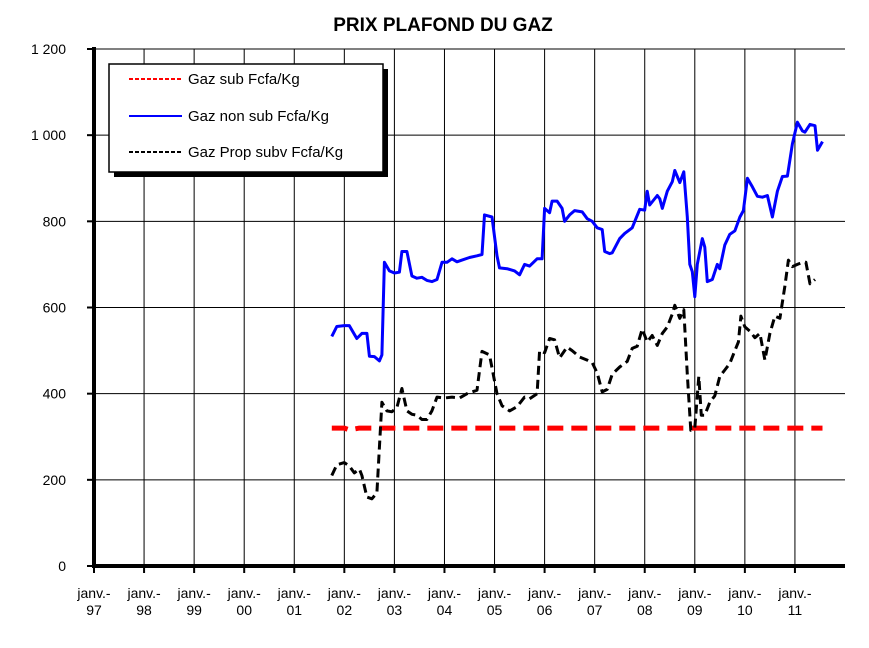 This screenshot has height=648, width=869. I want to click on y-tick-label: 600, so click(55, 308).